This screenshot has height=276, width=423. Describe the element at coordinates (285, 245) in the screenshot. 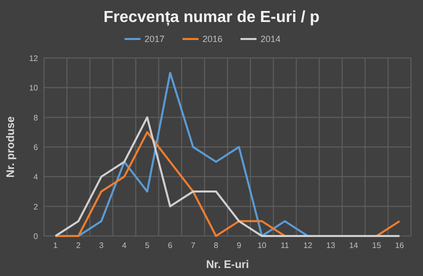

I see `x-tick-label: 11` at that location.